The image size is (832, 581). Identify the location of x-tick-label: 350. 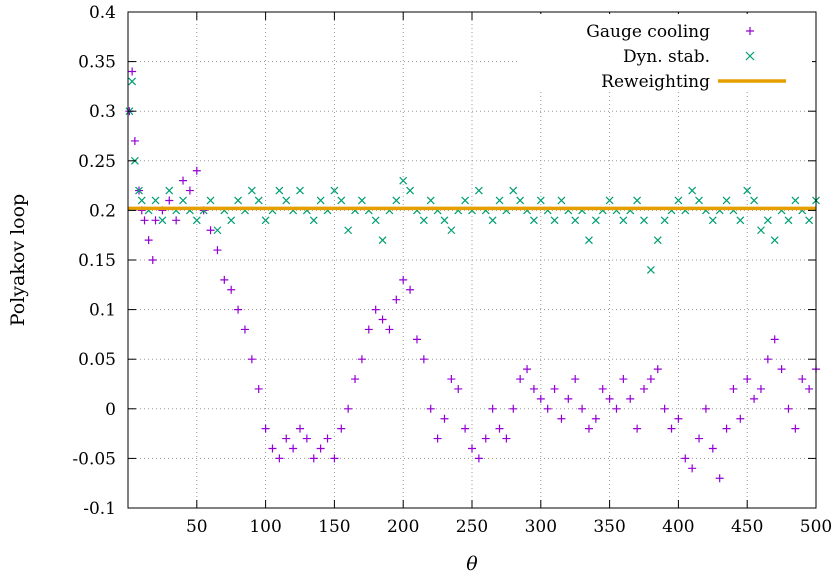
(609, 527).